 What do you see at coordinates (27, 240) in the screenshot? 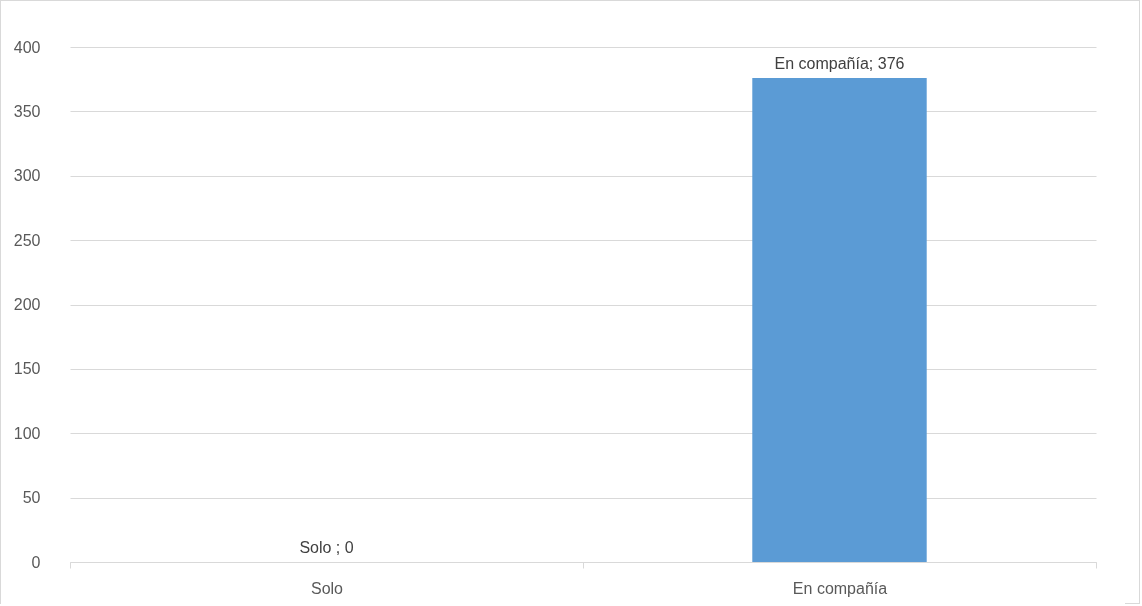
I see `y-tick-label: 250` at bounding box center [27, 240].